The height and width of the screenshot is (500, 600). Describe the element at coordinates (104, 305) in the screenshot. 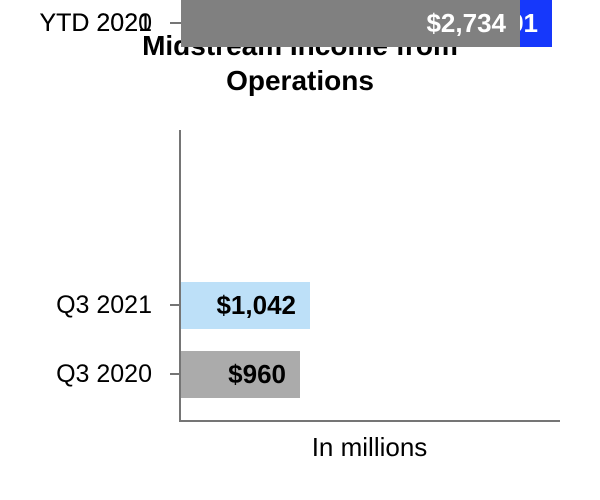

I see `category-label: Q3 2021` at that location.